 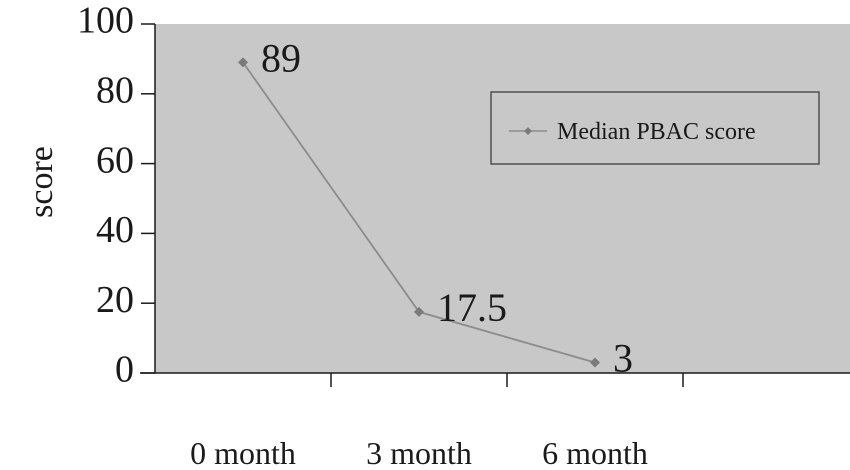 What do you see at coordinates (115, 160) in the screenshot?
I see `y-tick-label: 60` at bounding box center [115, 160].